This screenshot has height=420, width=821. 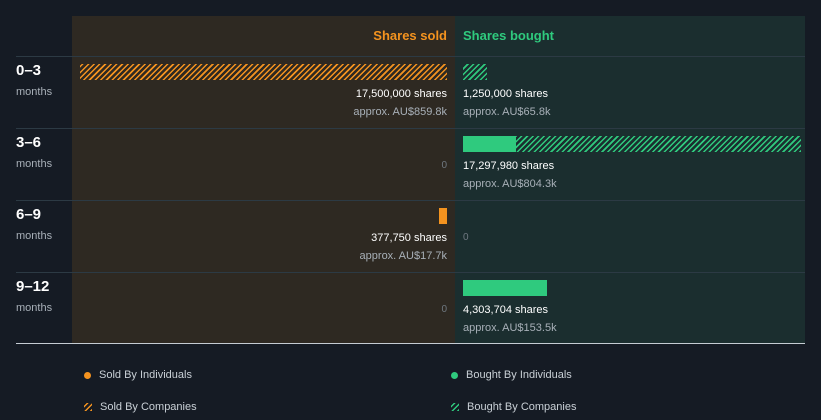 I want to click on period-label: 9–12, so click(x=33, y=286).